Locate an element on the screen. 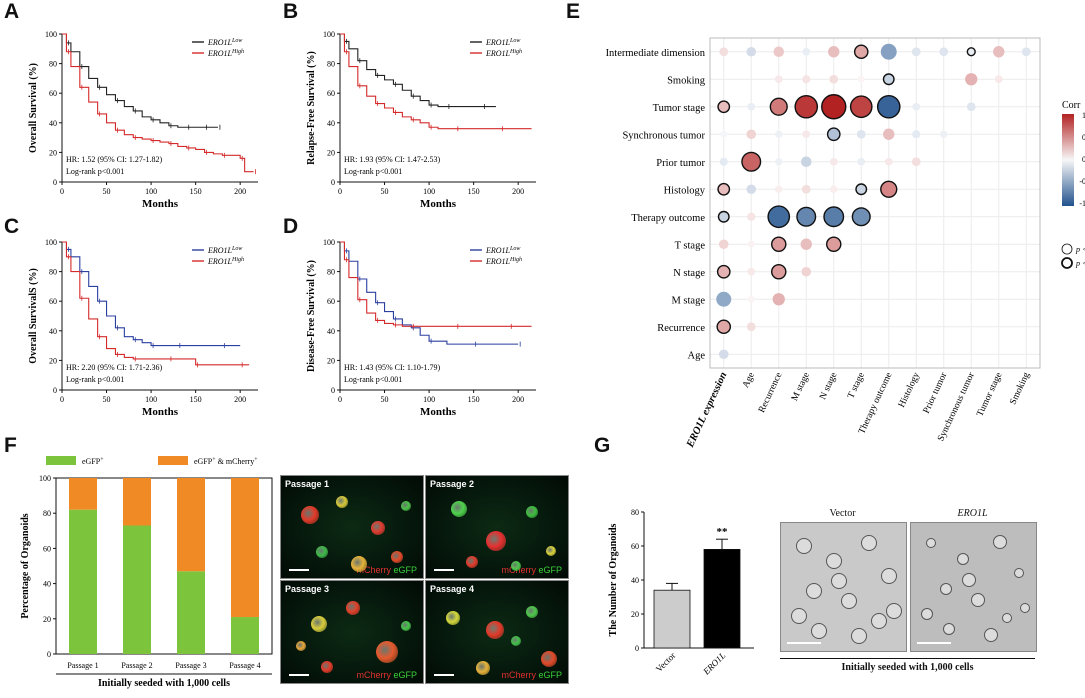 The image size is (1085, 698). column-label: Recurrence is located at coordinates (770, 392).